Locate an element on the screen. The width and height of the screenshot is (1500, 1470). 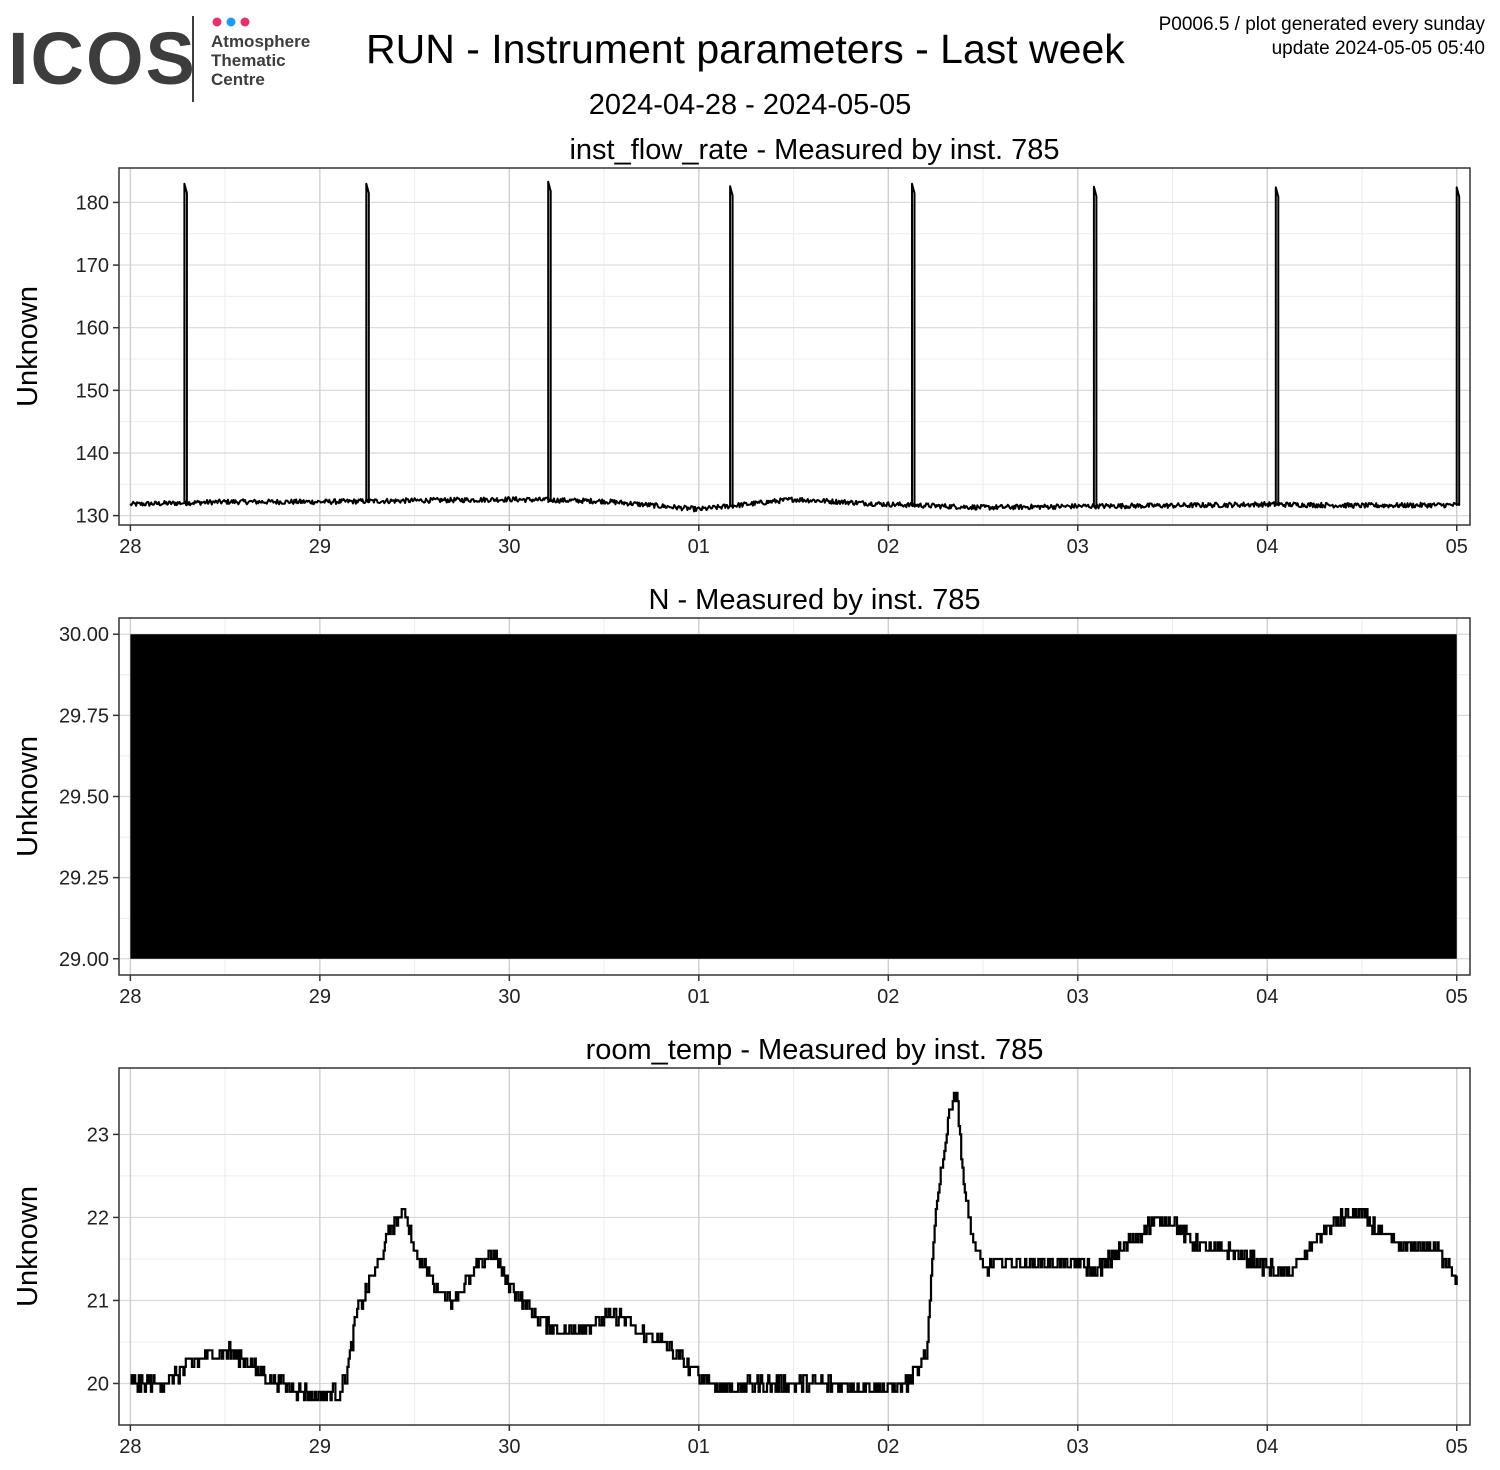
y-tick-label: 23 is located at coordinates (98, 1135).